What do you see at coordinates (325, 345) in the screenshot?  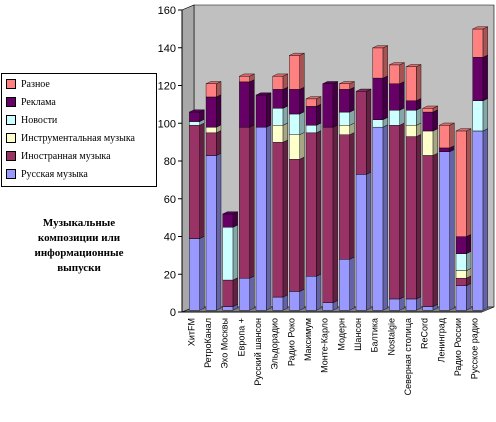 I see `x-tick-label: Монте-Карло` at bounding box center [325, 345].